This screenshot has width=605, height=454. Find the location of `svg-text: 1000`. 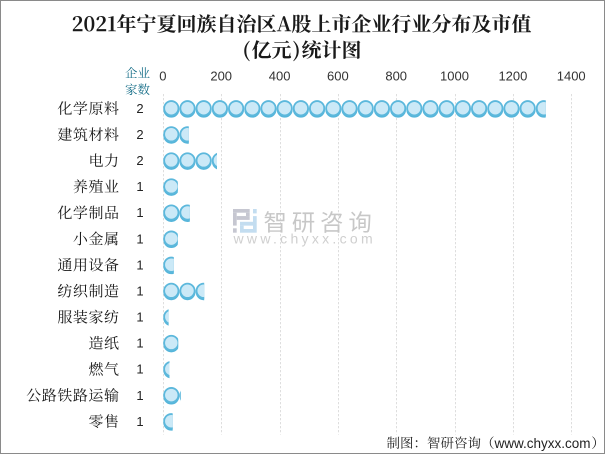

svg-text: 1000 is located at coordinates (454, 75).